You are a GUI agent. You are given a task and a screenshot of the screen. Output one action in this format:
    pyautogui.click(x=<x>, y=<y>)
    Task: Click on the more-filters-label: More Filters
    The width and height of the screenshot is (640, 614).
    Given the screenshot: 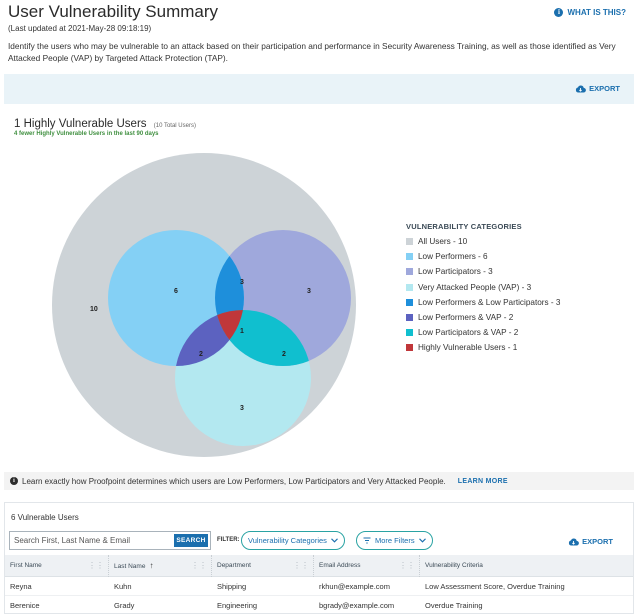 What is the action you would take?
    pyautogui.click(x=395, y=540)
    